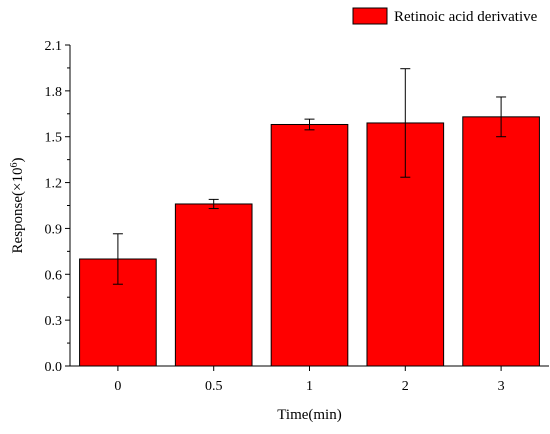  Describe the element at coordinates (54, 184) in the screenshot. I see `y-tick-label: 1.2` at that location.